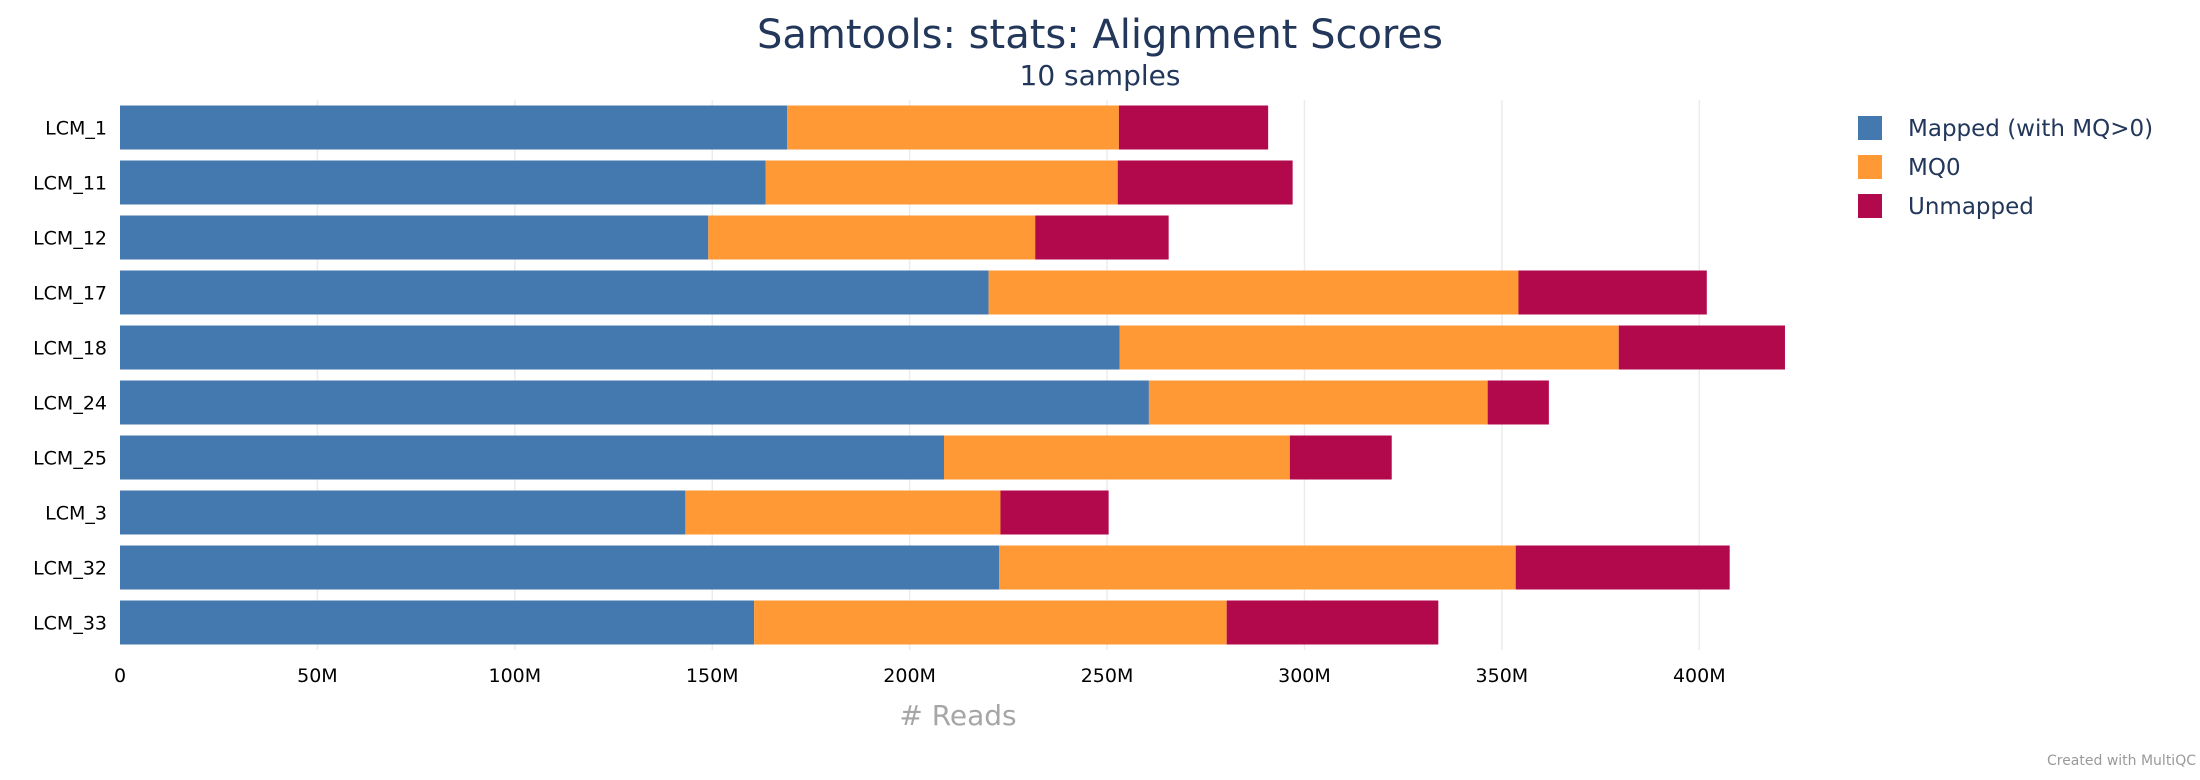 The image size is (2200, 780). Describe the element at coordinates (909, 676) in the screenshot. I see `x-tick-label: 200M` at that location.